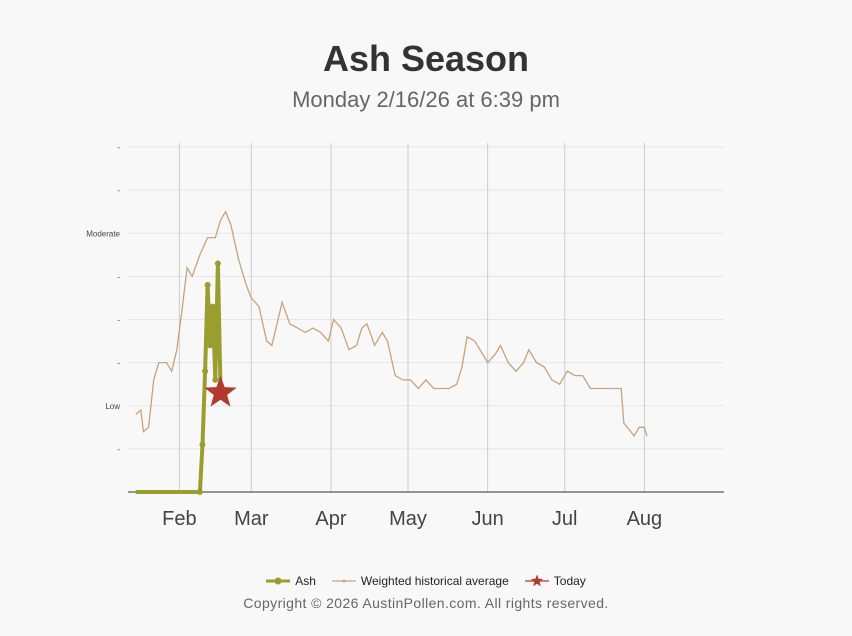 The width and height of the screenshot is (852, 636). What do you see at coordinates (343, 581) in the screenshot?
I see `historical-legend-icon` at bounding box center [343, 581].